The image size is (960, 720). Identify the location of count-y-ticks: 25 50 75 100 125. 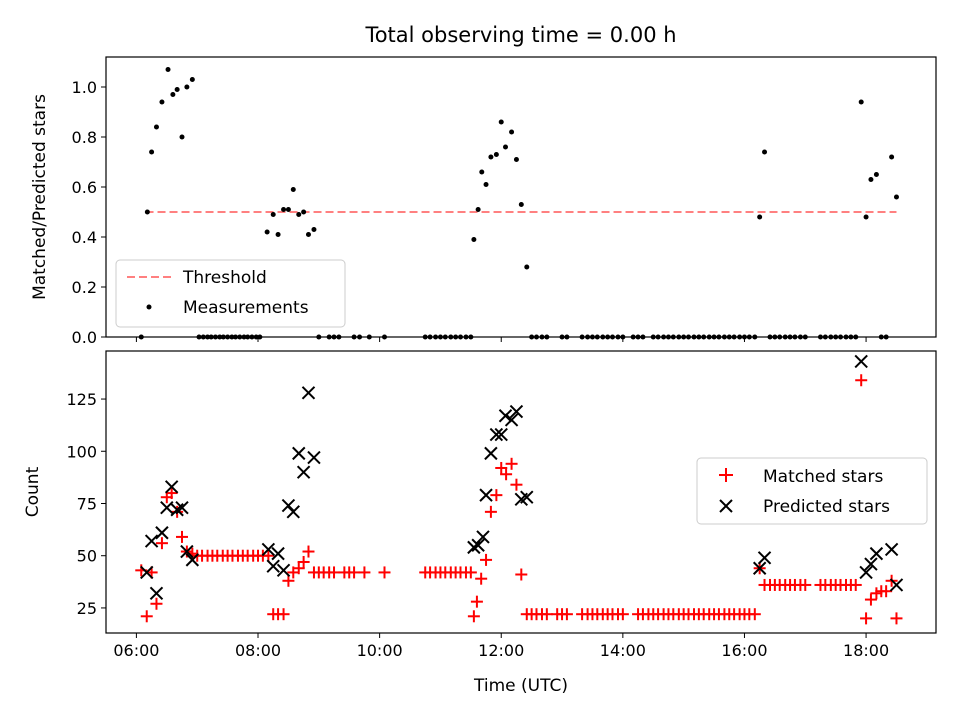
(86, 504).